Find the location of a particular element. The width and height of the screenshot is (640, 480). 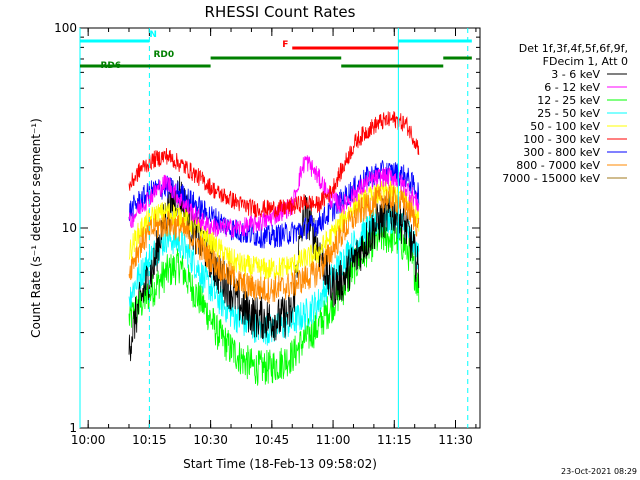

legend-header-line: FDecim 1, Att 0 is located at coordinates (585, 61).